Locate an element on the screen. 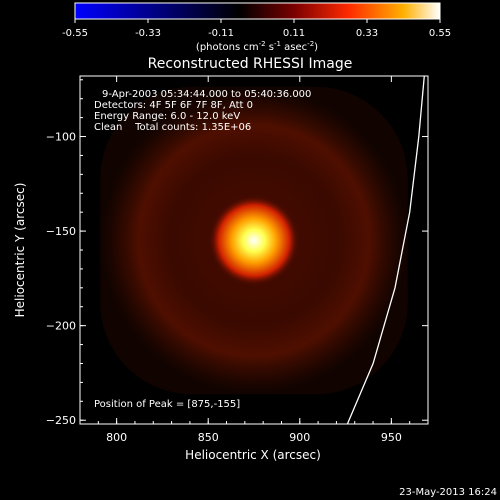  colorbar-label-part: asec is located at coordinates (294, 47).